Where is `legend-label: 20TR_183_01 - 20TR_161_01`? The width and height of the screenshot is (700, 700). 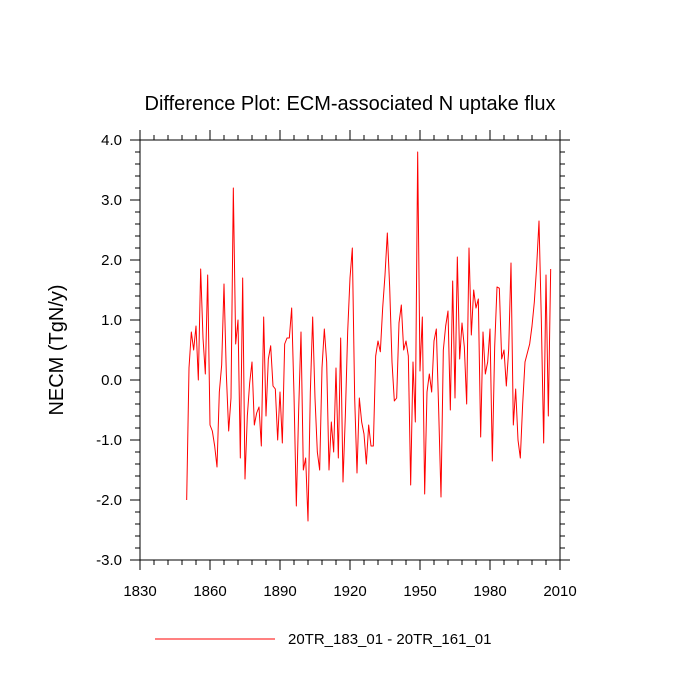 legend-label: 20TR_183_01 - 20TR_161_01 is located at coordinates (389, 639).